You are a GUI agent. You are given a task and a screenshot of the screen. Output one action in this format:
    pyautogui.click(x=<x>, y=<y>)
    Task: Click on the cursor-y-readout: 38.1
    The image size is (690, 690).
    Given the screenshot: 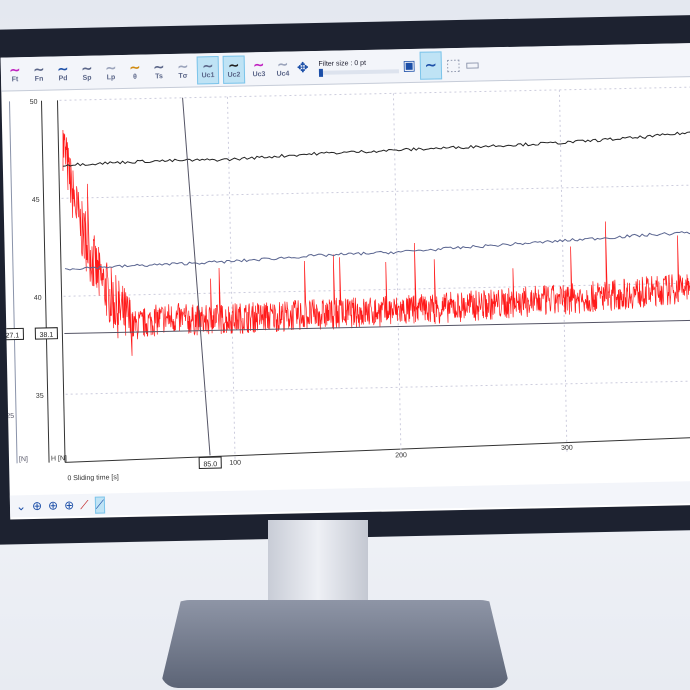 What is the action you would take?
    pyautogui.click(x=47, y=335)
    